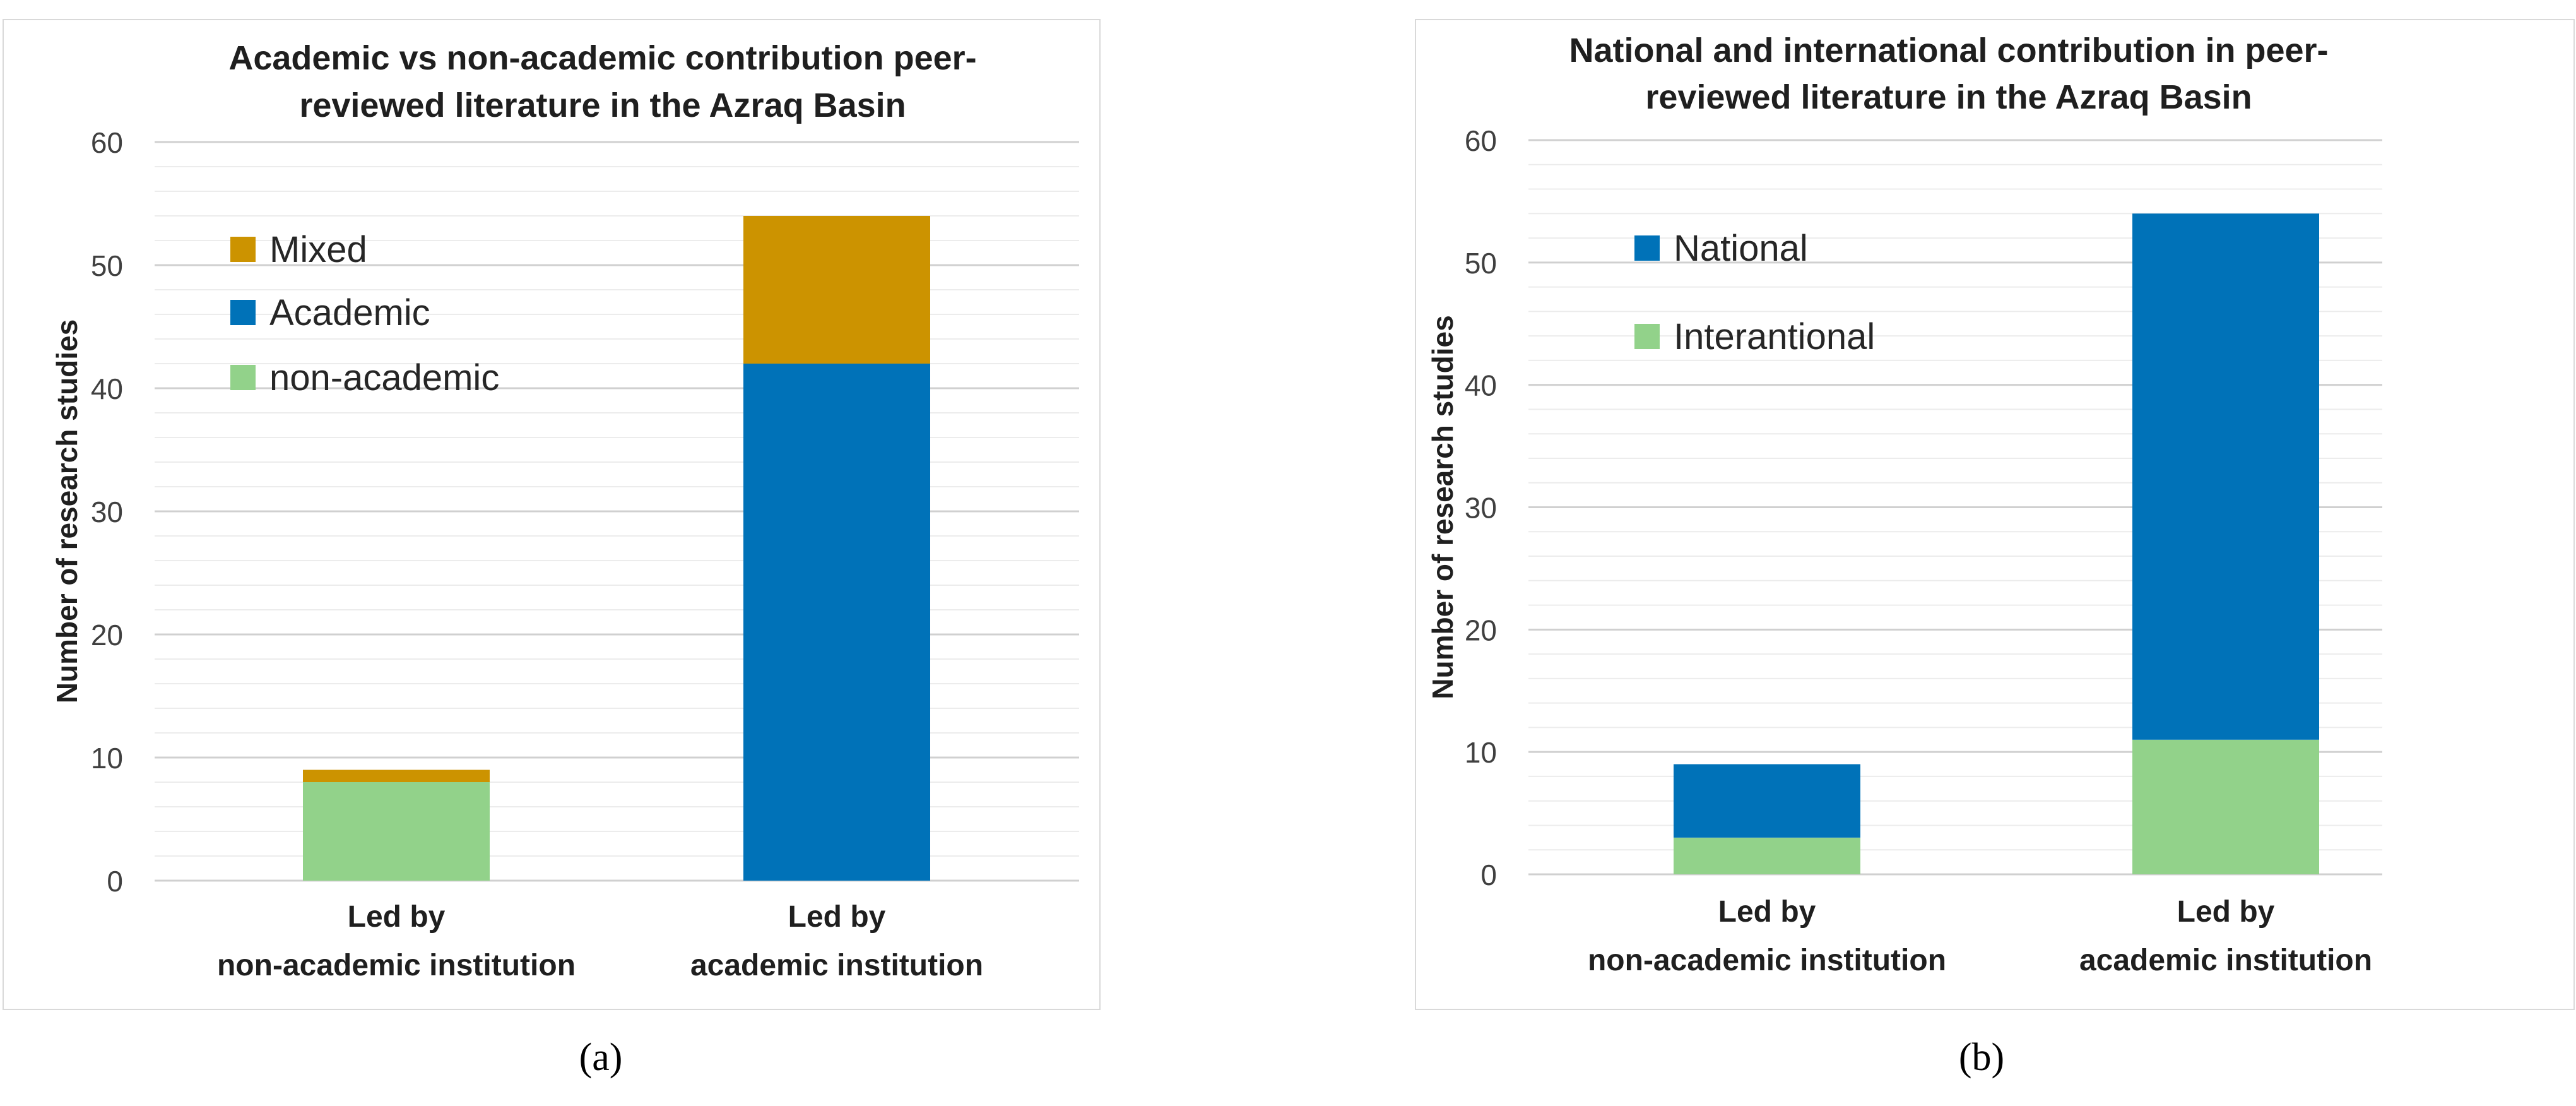 The height and width of the screenshot is (1106, 2576). I want to click on legend-swatch-interantional, so click(1647, 336).